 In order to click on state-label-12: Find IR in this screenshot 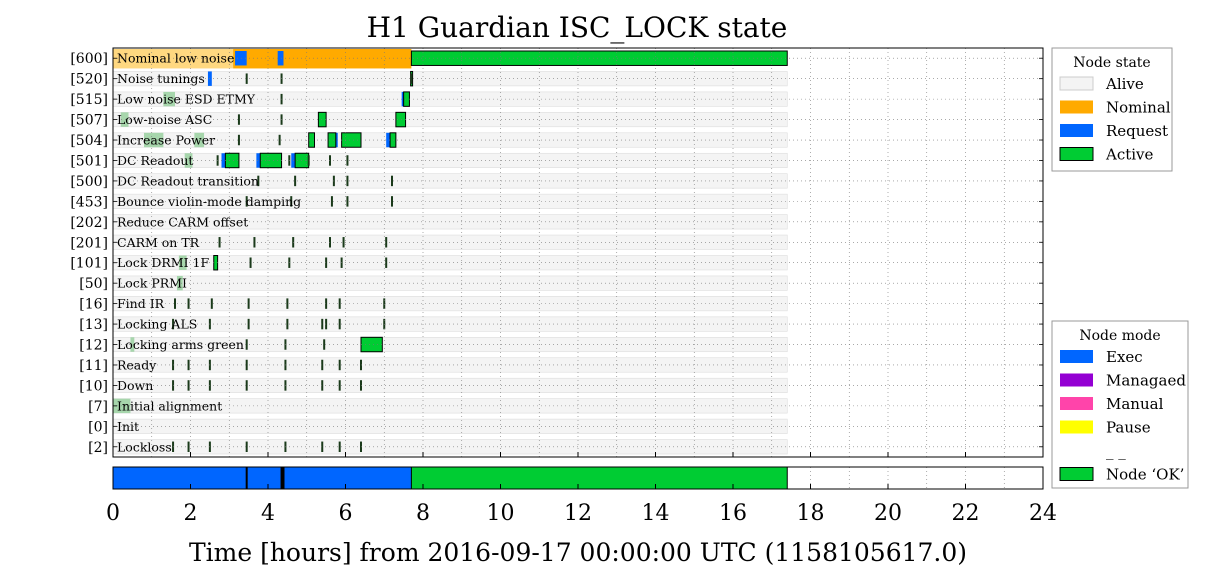, I will do `click(141, 303)`.